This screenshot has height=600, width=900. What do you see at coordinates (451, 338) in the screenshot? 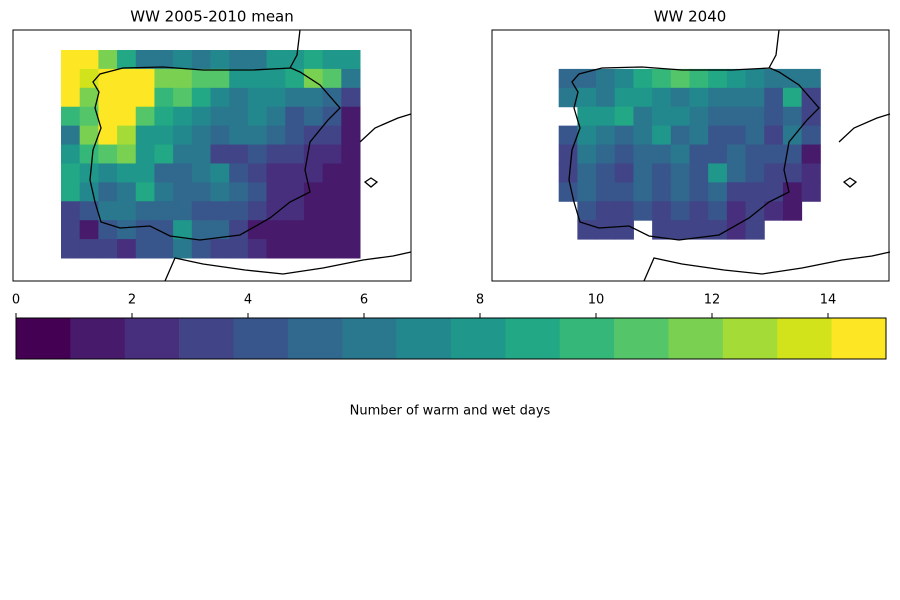
I see `colorbar-frame` at bounding box center [451, 338].